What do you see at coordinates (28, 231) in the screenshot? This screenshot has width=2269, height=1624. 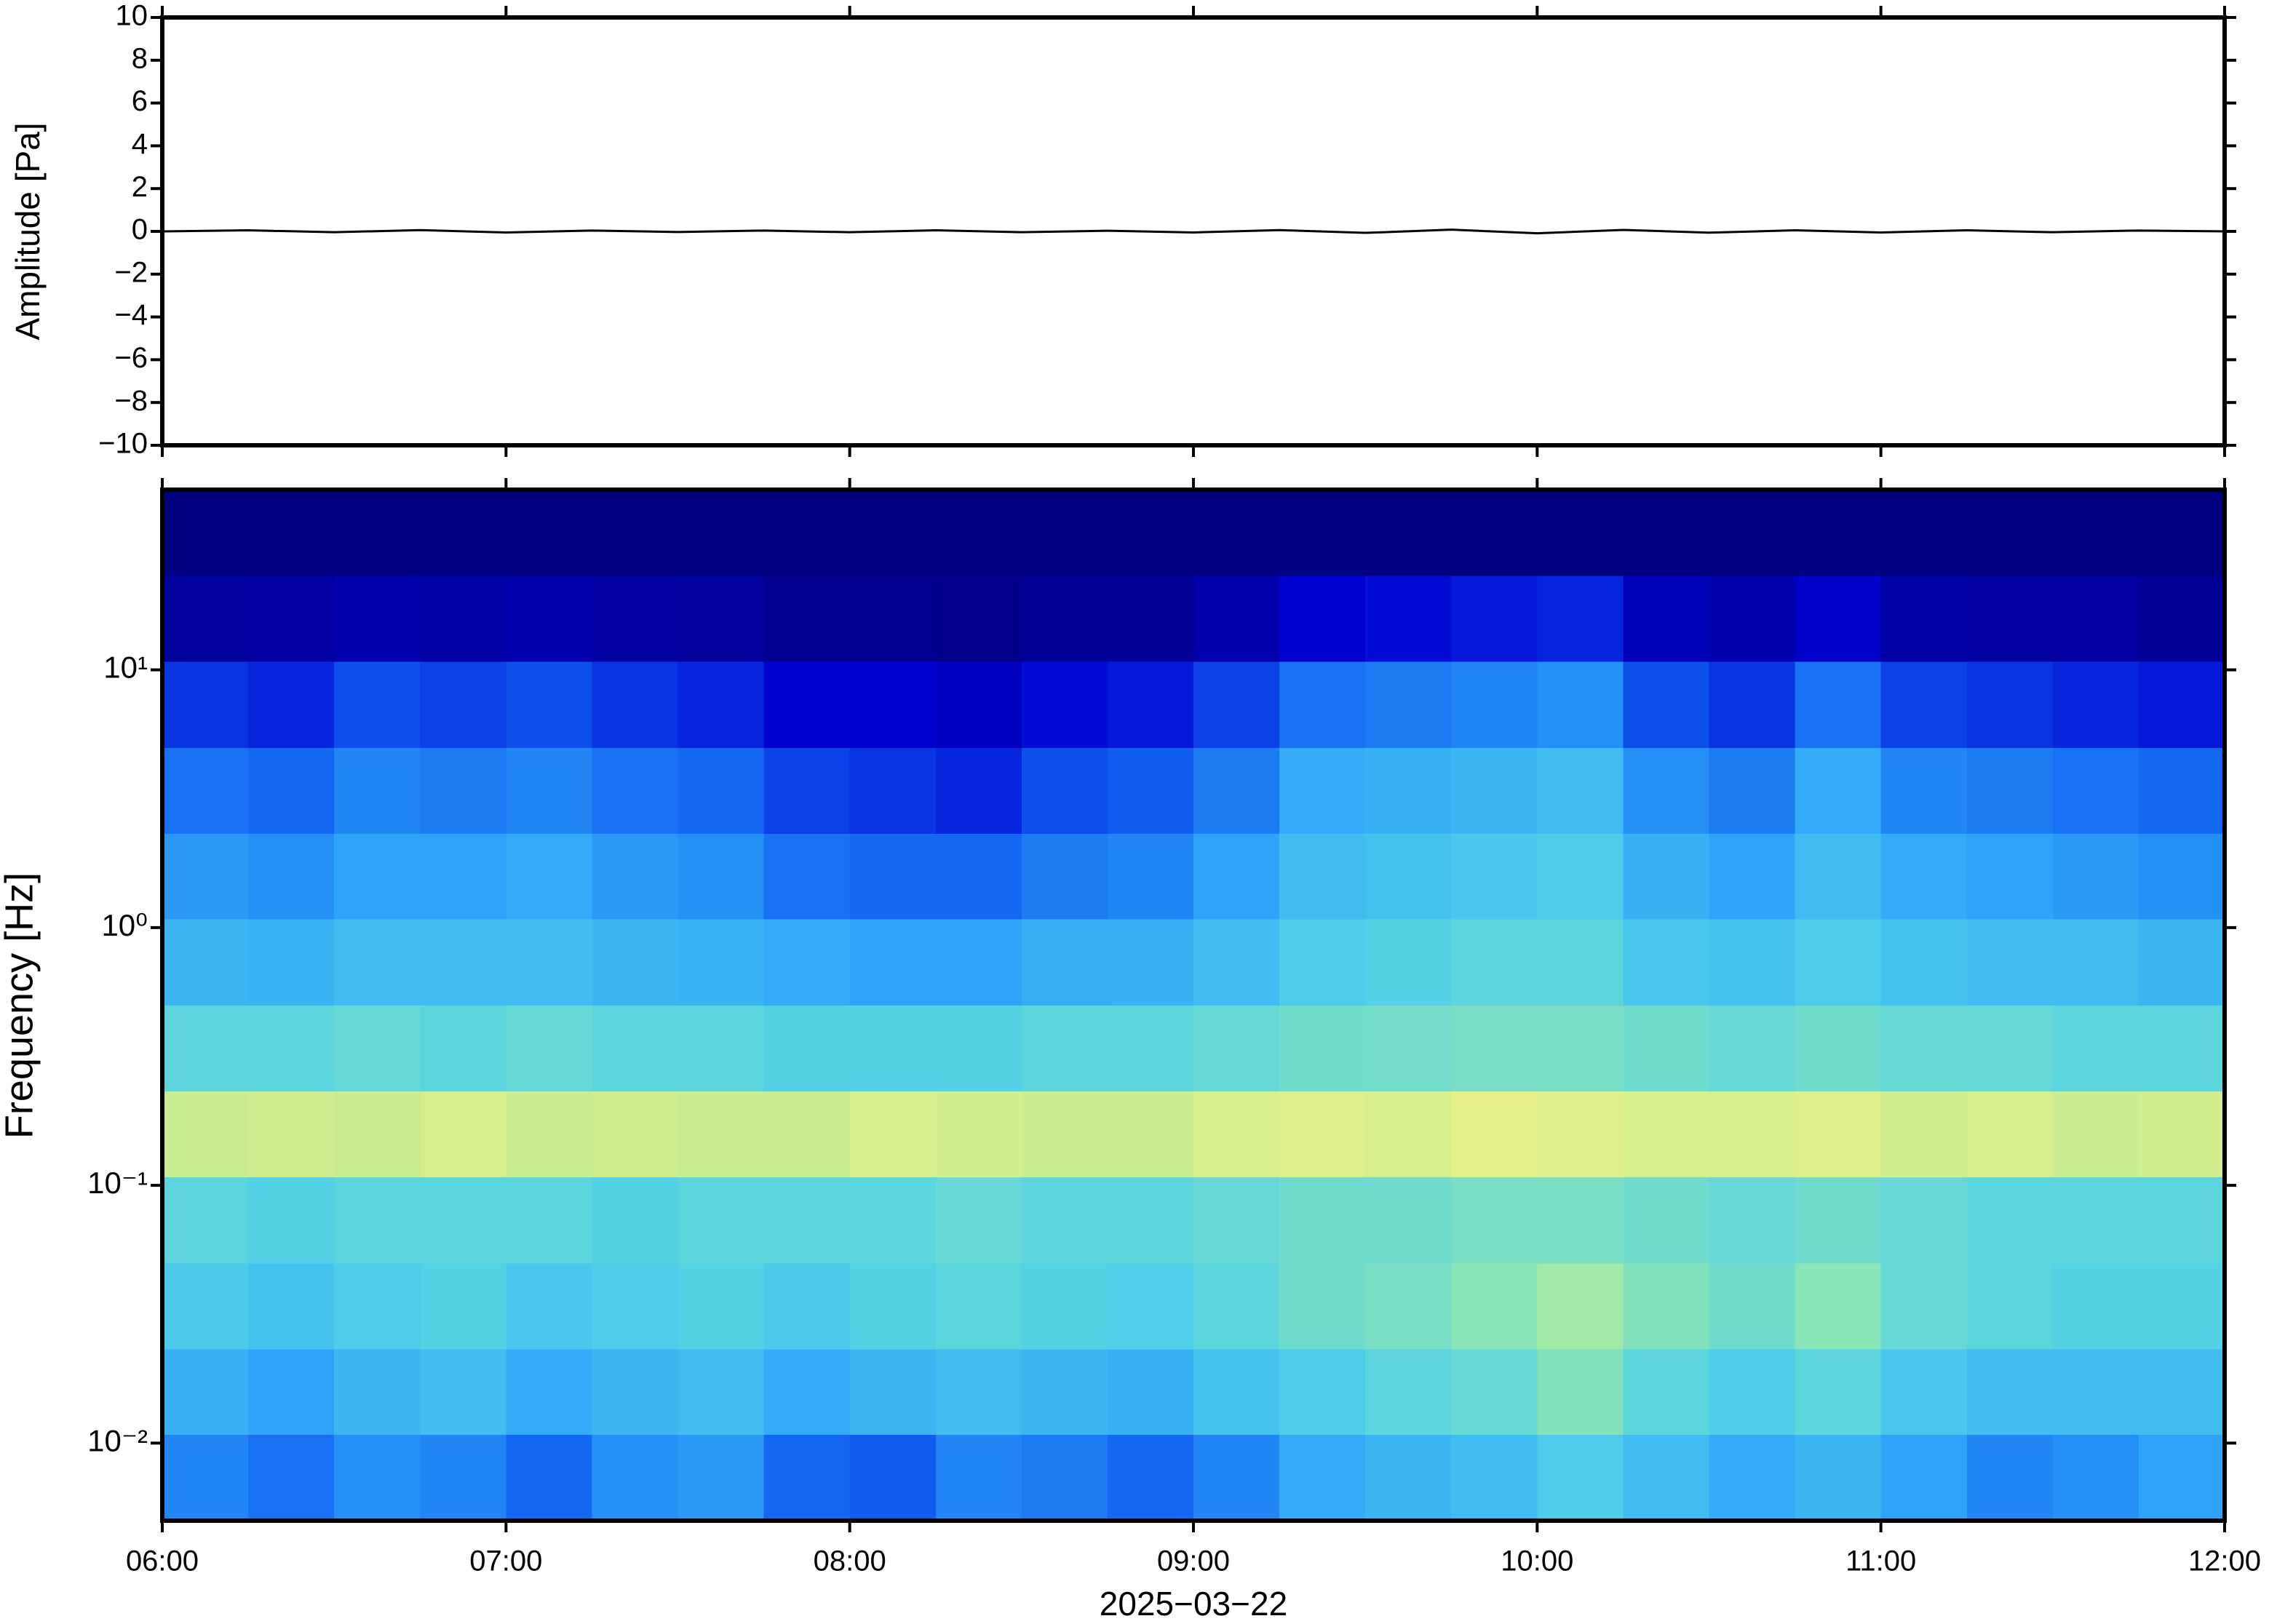 I see `y-axis-label: Amplitude [Pa]` at bounding box center [28, 231].